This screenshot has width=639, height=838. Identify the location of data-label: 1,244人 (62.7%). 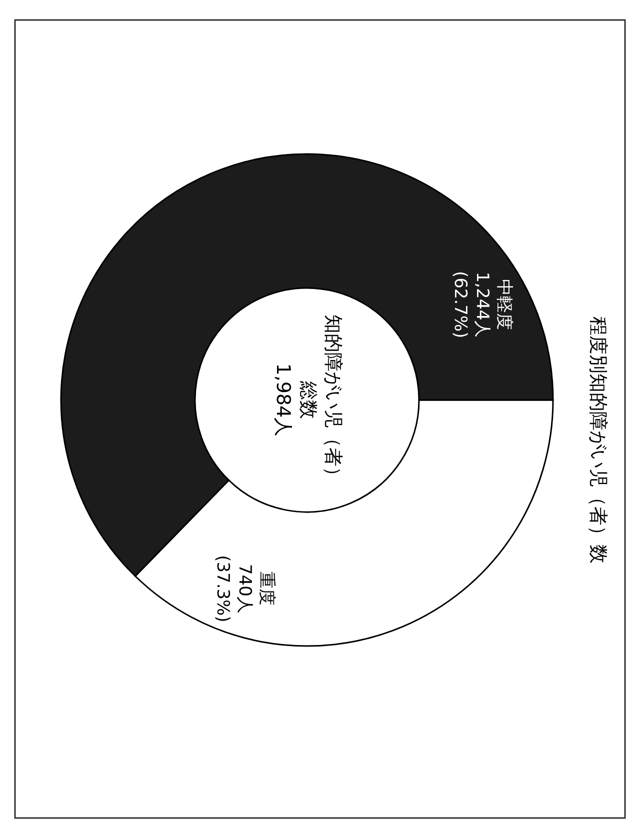
(471, 304).